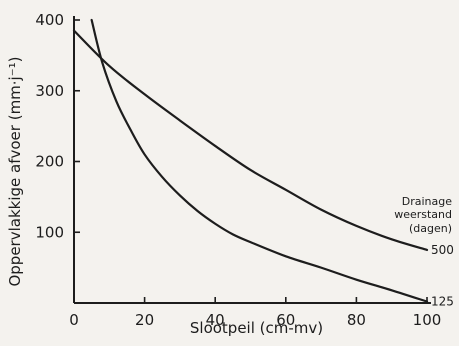 This screenshot has width=459, height=346. I want to click on x-tick-label: 40, so click(215, 320).